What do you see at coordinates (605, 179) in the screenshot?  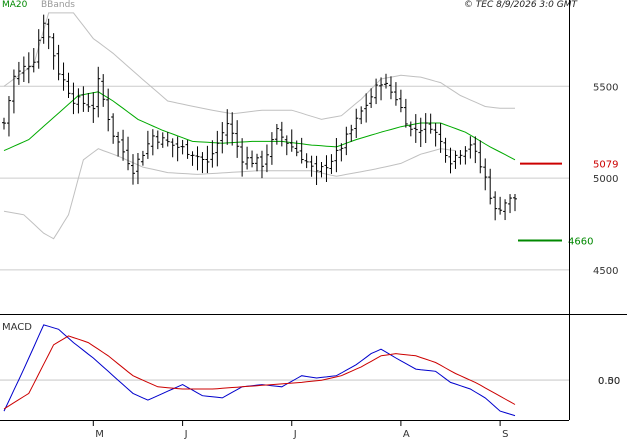 I see `price-axis: 5500 5000 4500` at bounding box center [605, 179].